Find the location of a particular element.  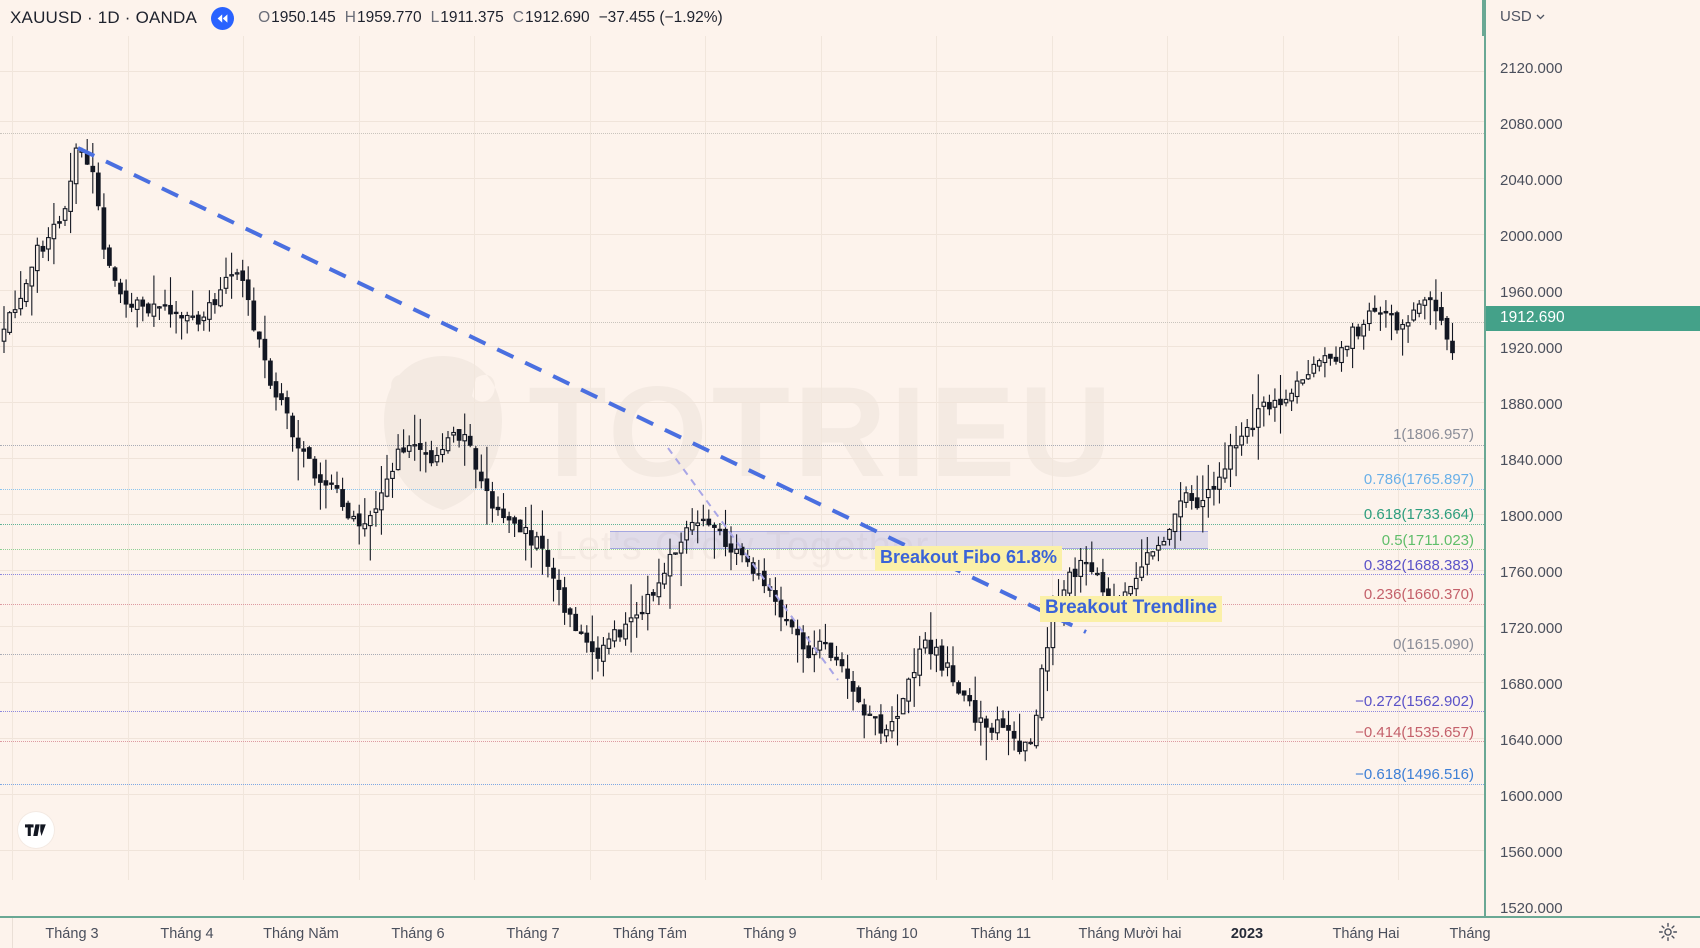

time-tick-thang-muoi-hai: Tháng Mười hai is located at coordinates (1130, 934).